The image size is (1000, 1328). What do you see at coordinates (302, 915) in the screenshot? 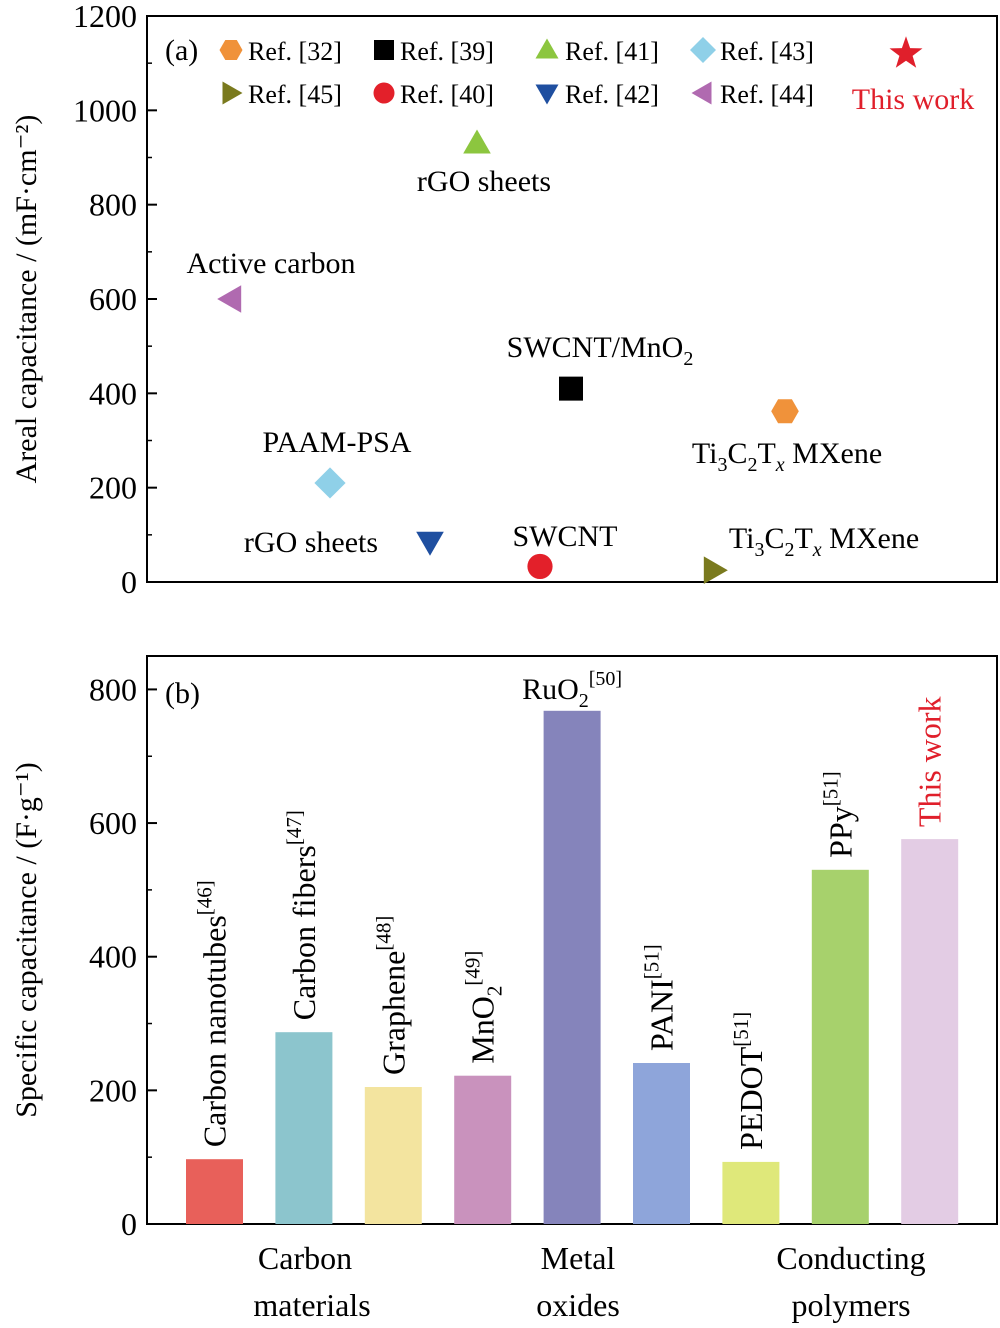
I see `bar-label-carbon-fibers: Carbon fibers[47]` at bounding box center [302, 915].